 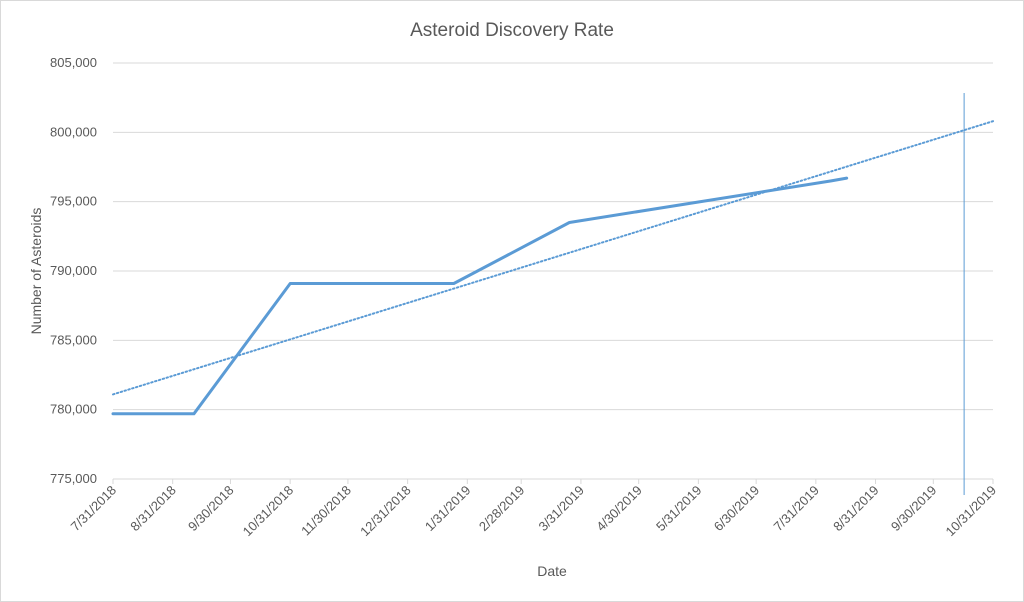 I want to click on x-tick-label: 10/31/2018, so click(x=268, y=511).